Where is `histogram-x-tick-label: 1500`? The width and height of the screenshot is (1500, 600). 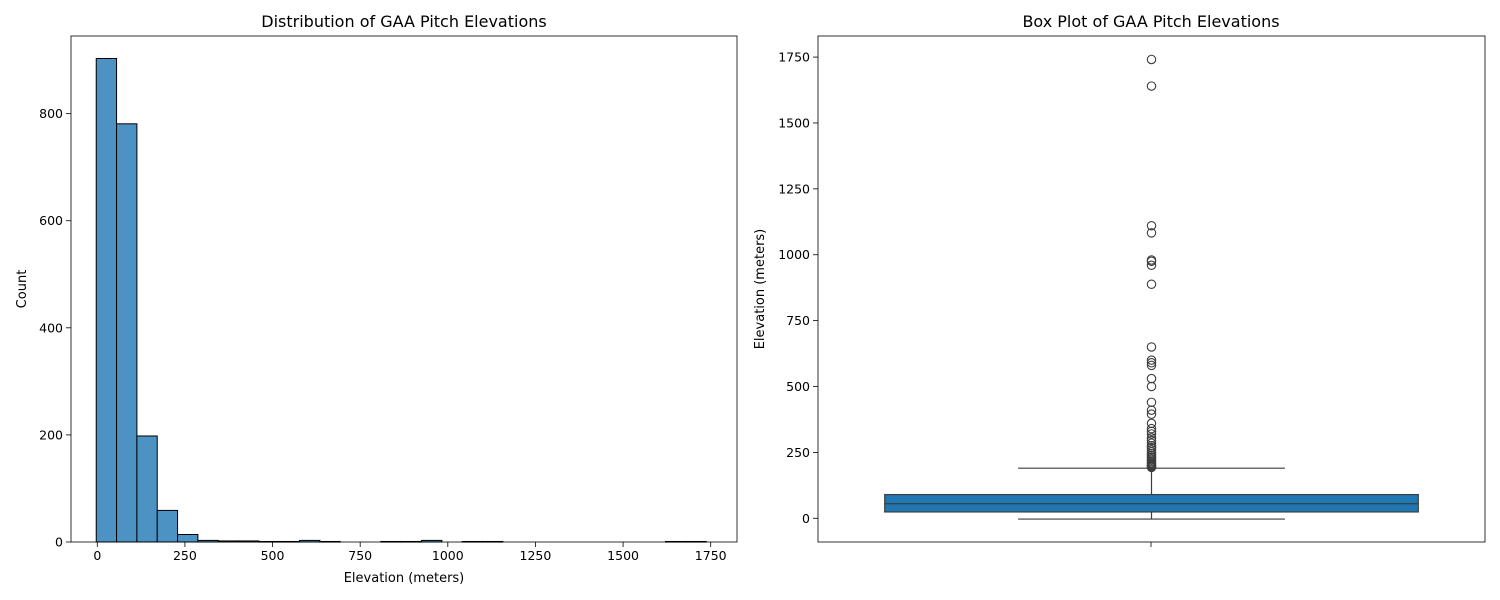
histogram-x-tick-label: 1500 is located at coordinates (623, 555).